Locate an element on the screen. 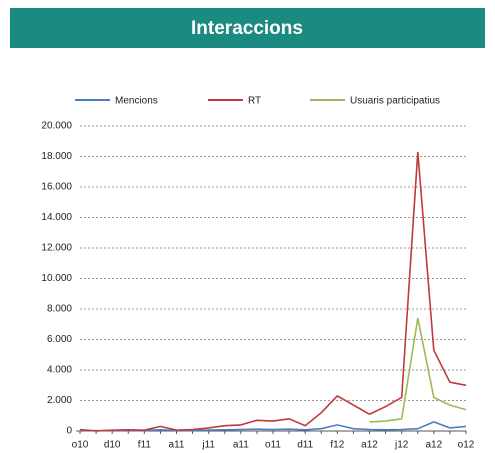 The image size is (495, 453). x-tick-label: j12 is located at coordinates (401, 445).